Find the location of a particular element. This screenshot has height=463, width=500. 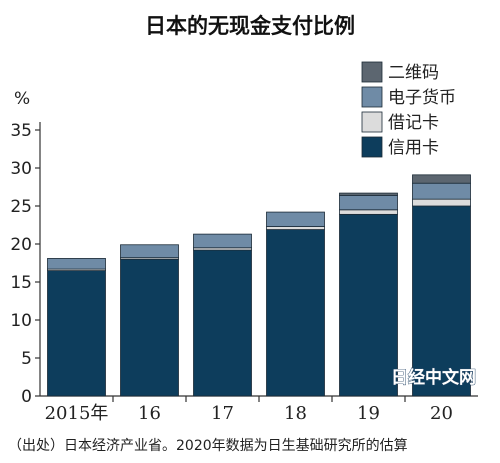

y-tick-label: 0 is located at coordinates (26, 397).